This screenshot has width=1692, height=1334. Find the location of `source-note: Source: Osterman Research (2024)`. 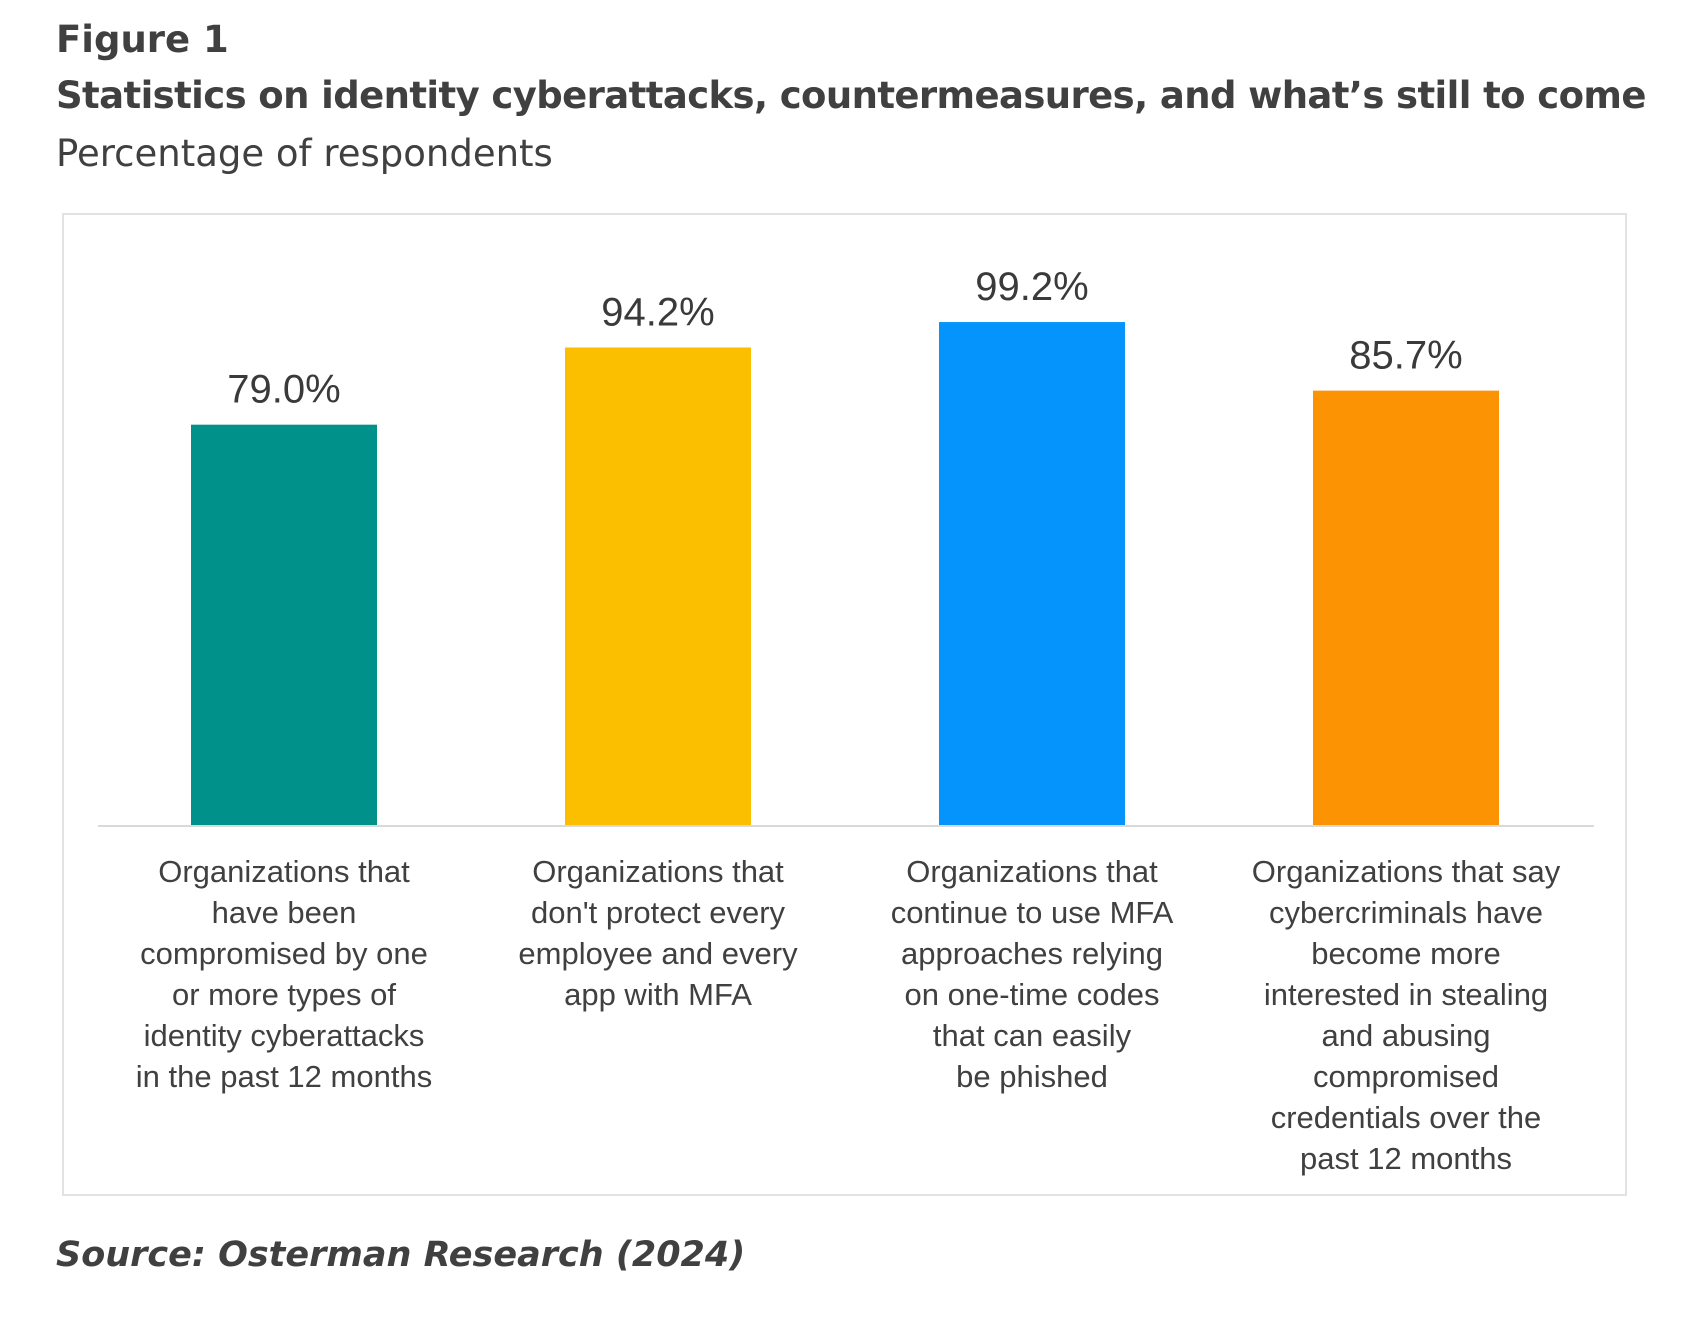

source-note: Source: Osterman Research (2024) is located at coordinates (401, 1255).